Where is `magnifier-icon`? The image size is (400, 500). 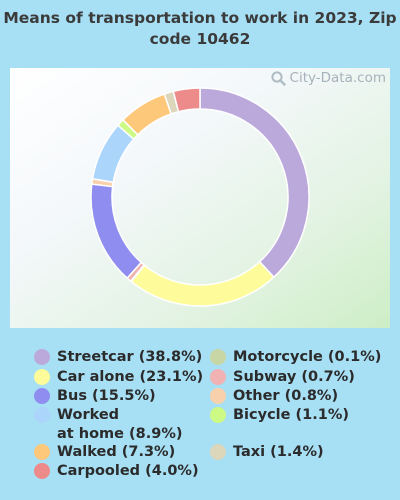 magnifier-icon is located at coordinates (278, 78).